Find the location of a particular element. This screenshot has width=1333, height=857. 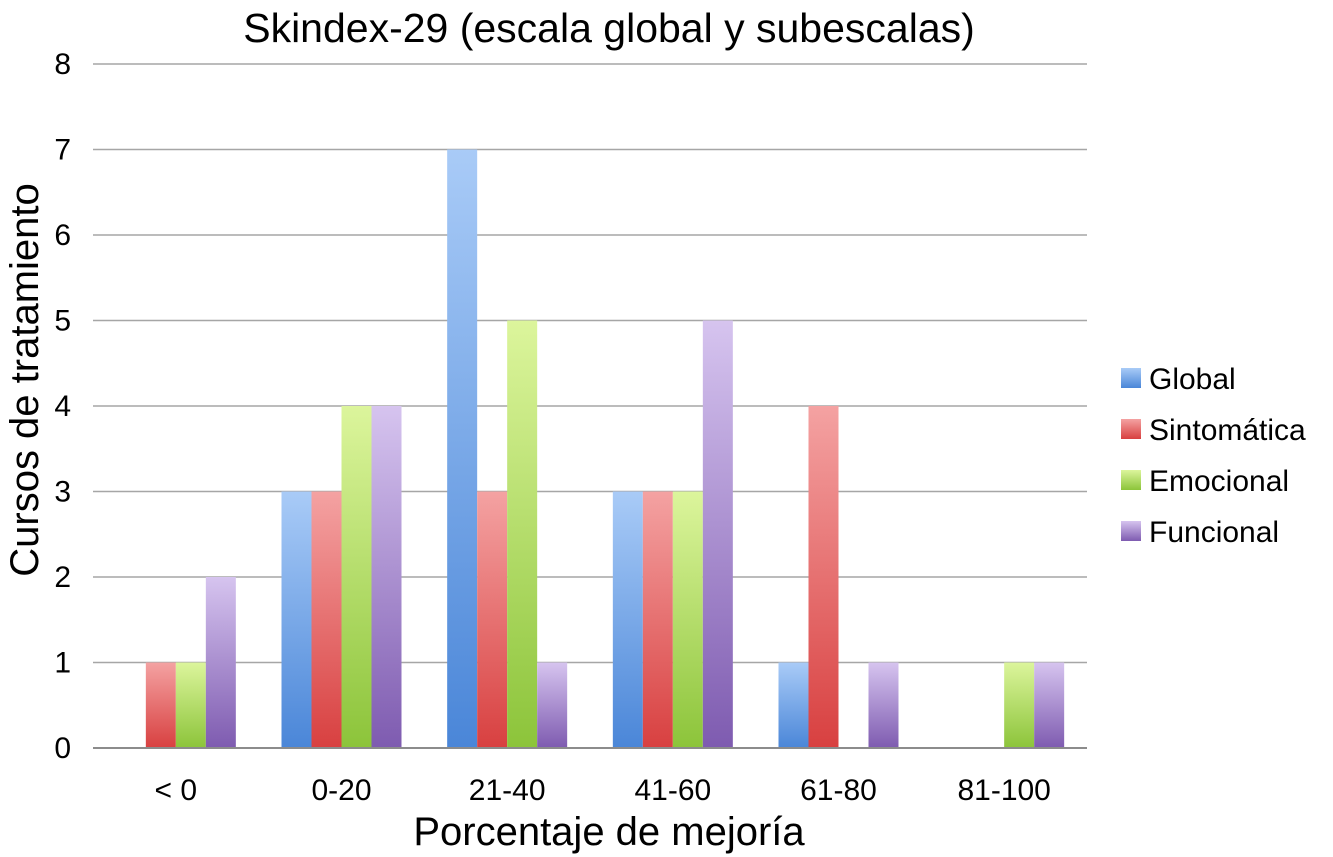

bar-sintomática-4 is located at coordinates (823, 577).